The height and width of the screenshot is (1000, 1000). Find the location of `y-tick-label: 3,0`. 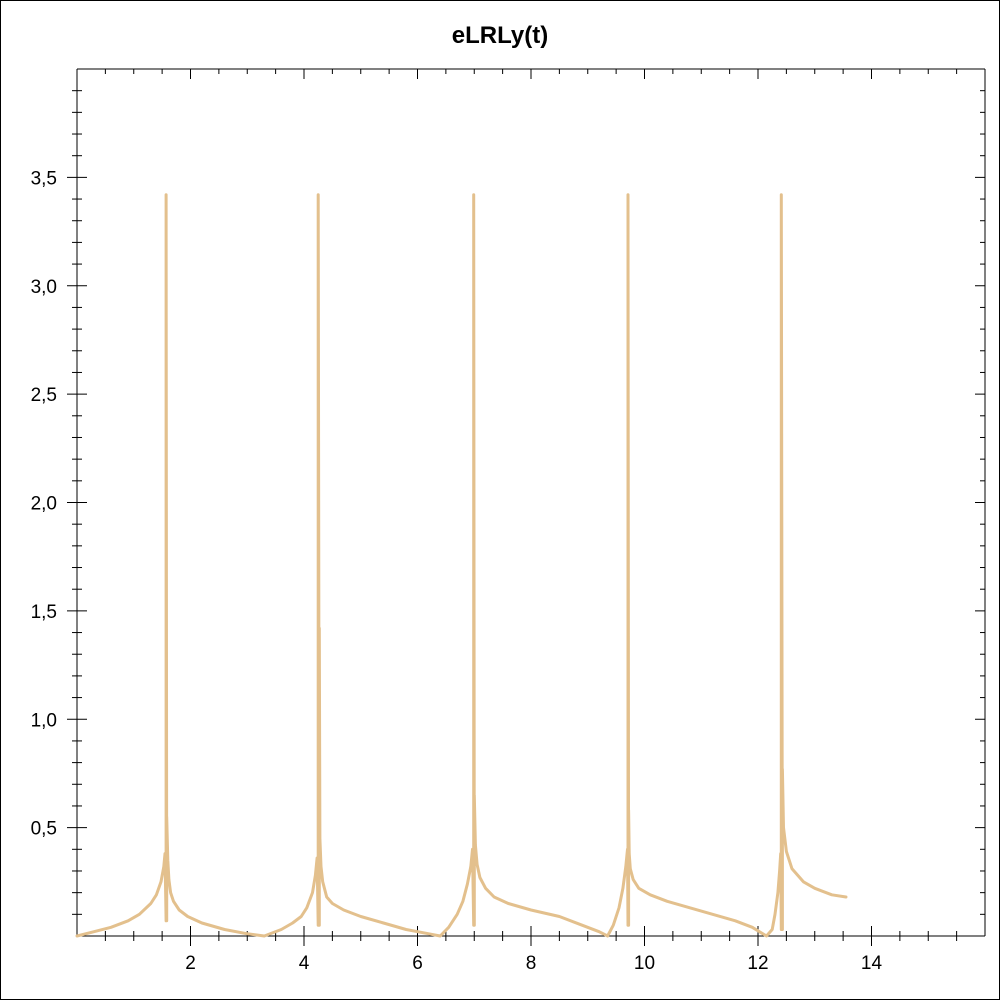

y-tick-label: 3,0 is located at coordinates (44, 287).